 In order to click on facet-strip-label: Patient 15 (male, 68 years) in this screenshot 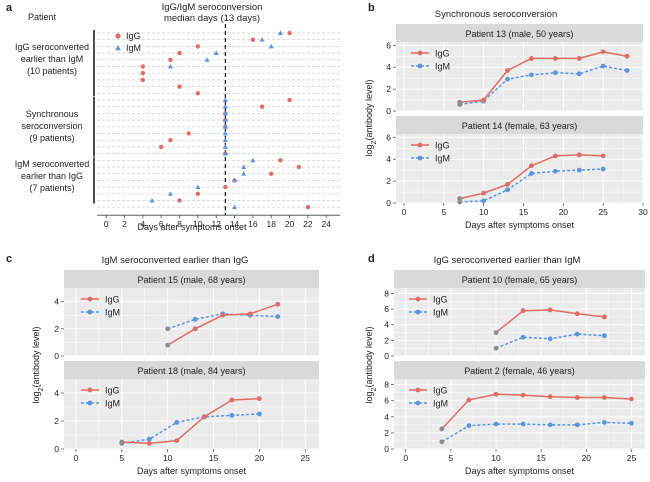, I will do `click(191, 280)`.